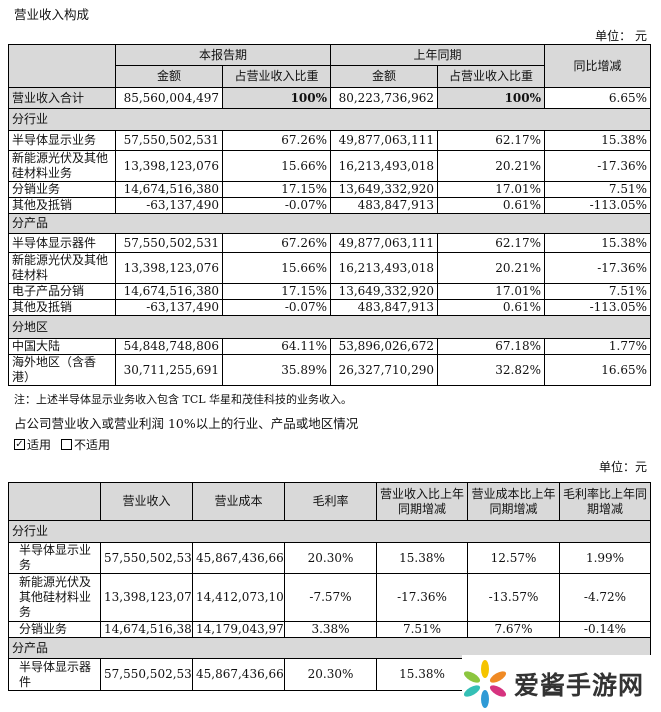 The image size is (661, 712). What do you see at coordinates (605, 597) in the screenshot?
I see `cell: -4.72%` at bounding box center [605, 597].